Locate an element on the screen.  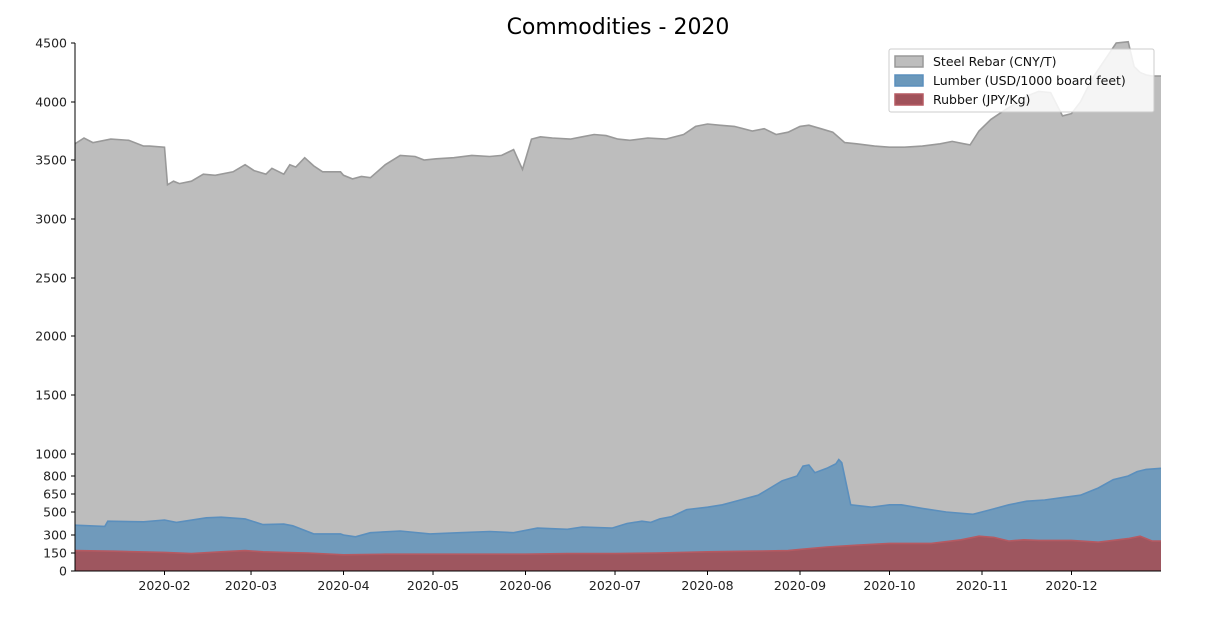
legend-box is located at coordinates (1021, 80).